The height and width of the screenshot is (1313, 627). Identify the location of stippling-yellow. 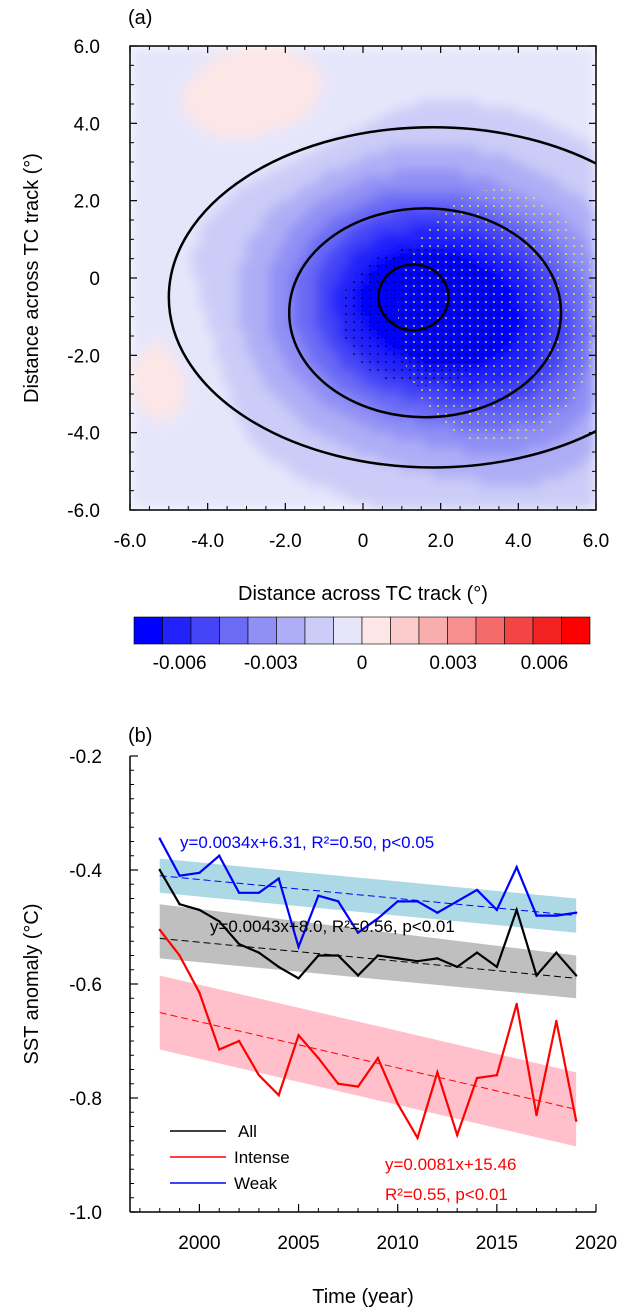
(496, 317).